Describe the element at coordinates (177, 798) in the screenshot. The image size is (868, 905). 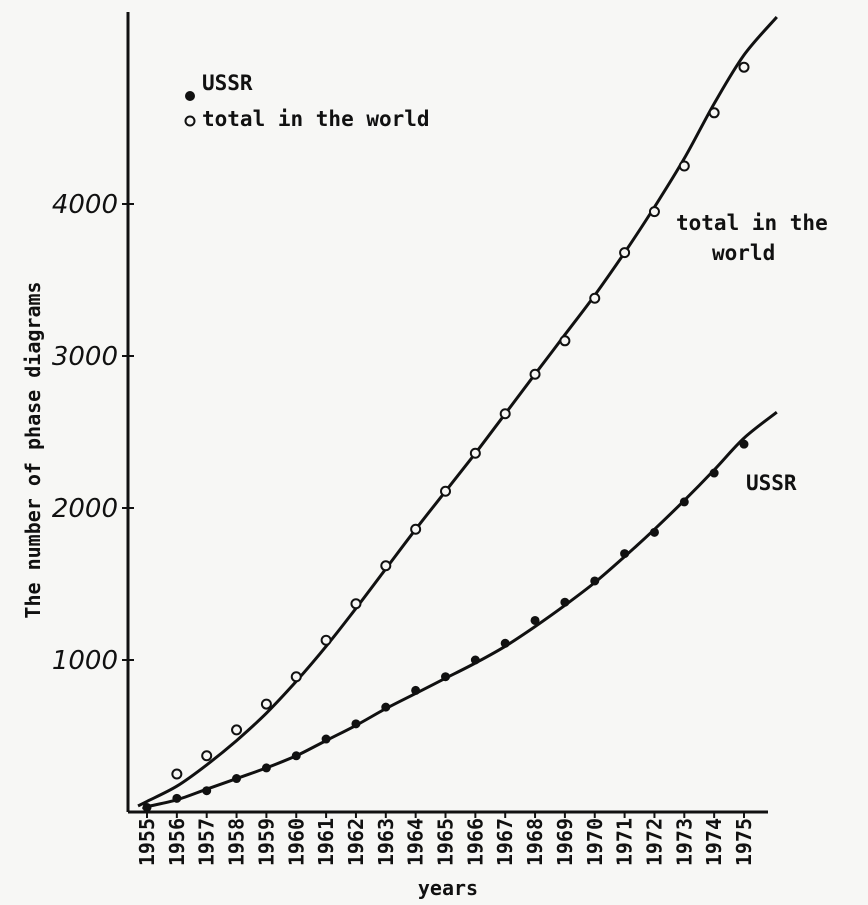
I see `point-ussr-1956` at that location.